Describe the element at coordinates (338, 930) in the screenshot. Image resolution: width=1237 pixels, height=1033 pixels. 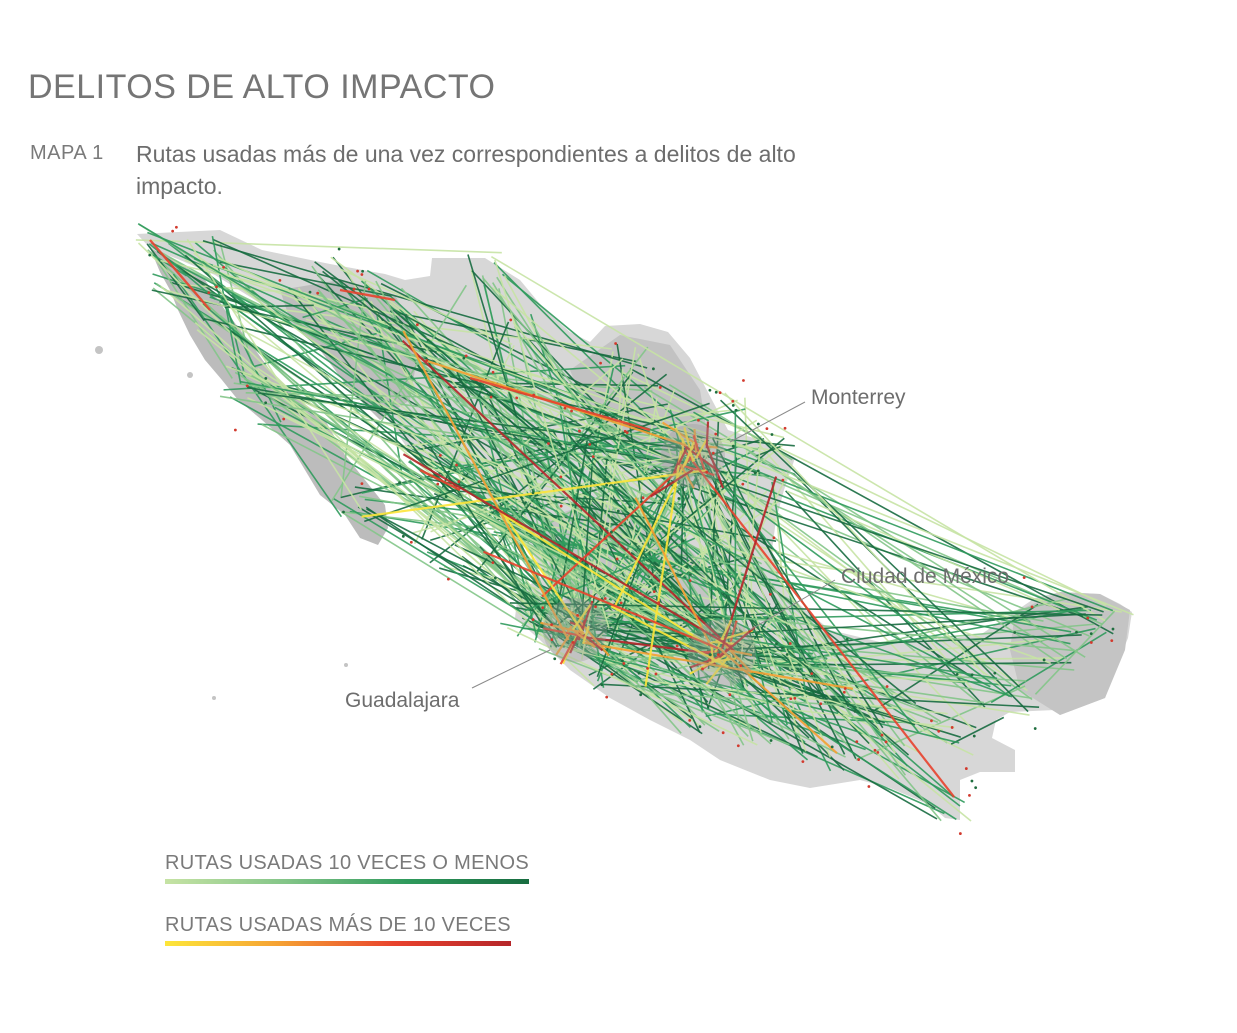
I see `legend-high-frequency: RUTAS USADAS MÁS DE 10 VECES` at that location.